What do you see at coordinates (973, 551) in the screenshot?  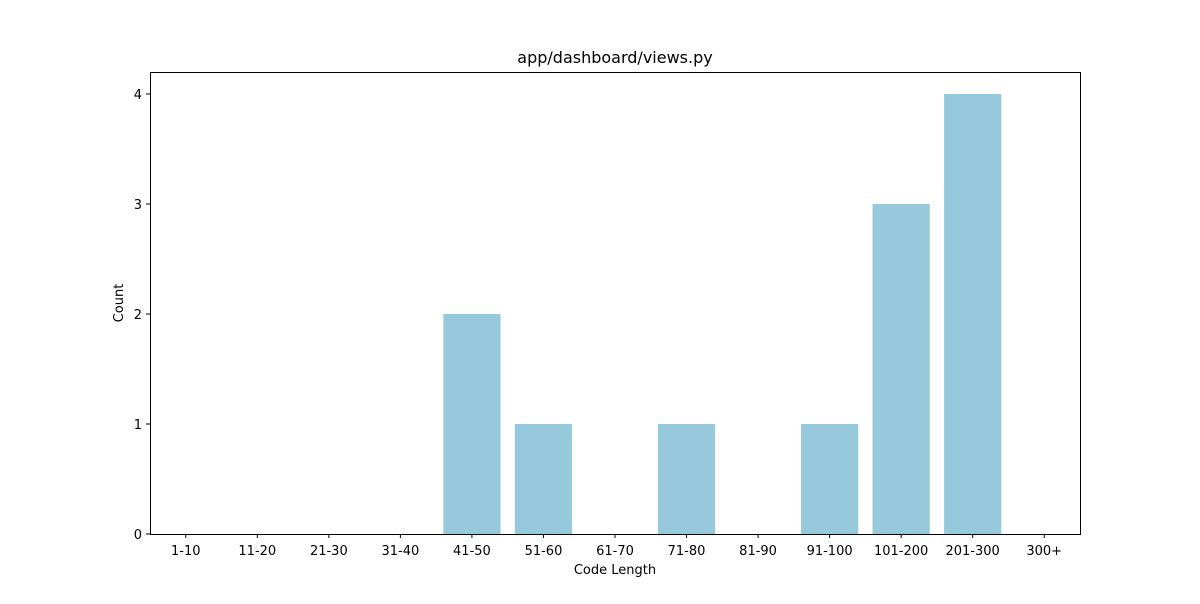 I see `x-tick-label: 201-300` at bounding box center [973, 551].